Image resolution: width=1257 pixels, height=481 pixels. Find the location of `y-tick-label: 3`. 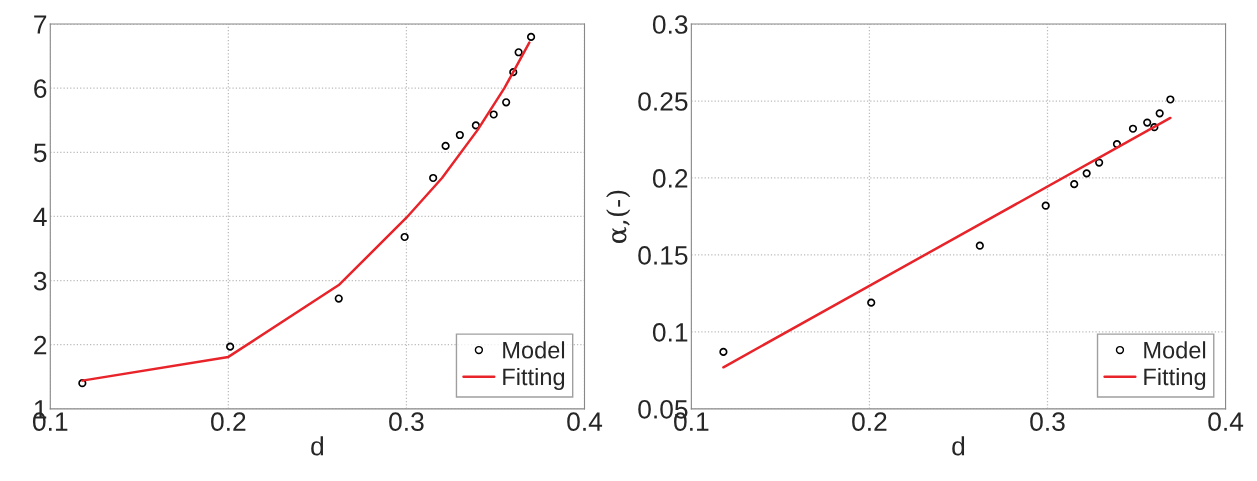

y-tick-label: 3 is located at coordinates (40, 281).